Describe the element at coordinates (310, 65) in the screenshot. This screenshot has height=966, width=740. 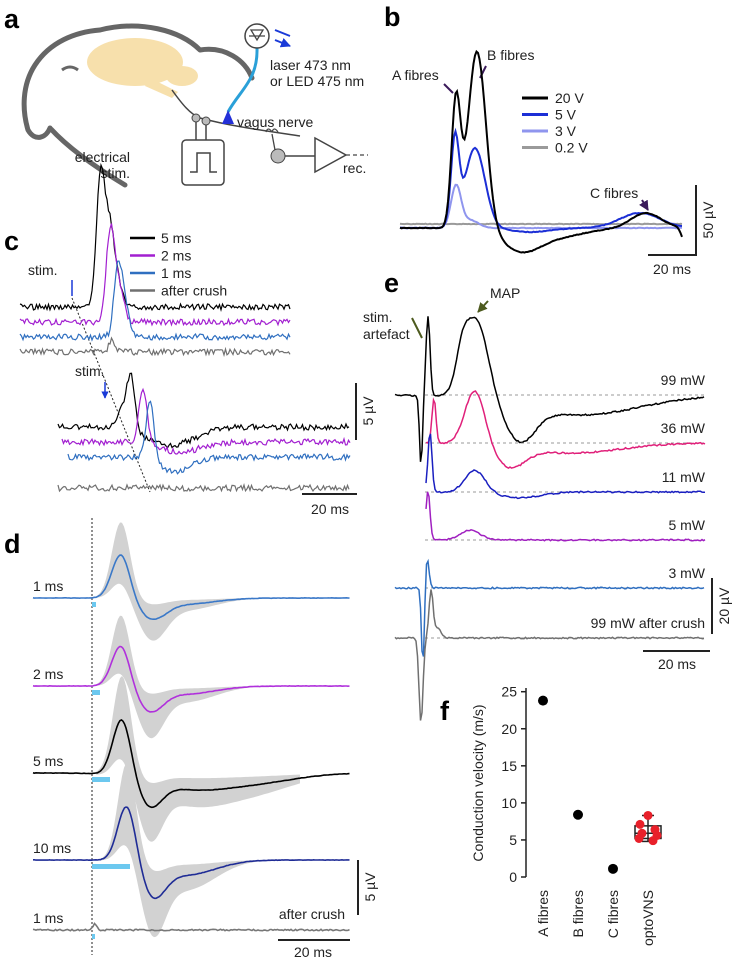
I see `light-label: laser 473 nm` at that location.